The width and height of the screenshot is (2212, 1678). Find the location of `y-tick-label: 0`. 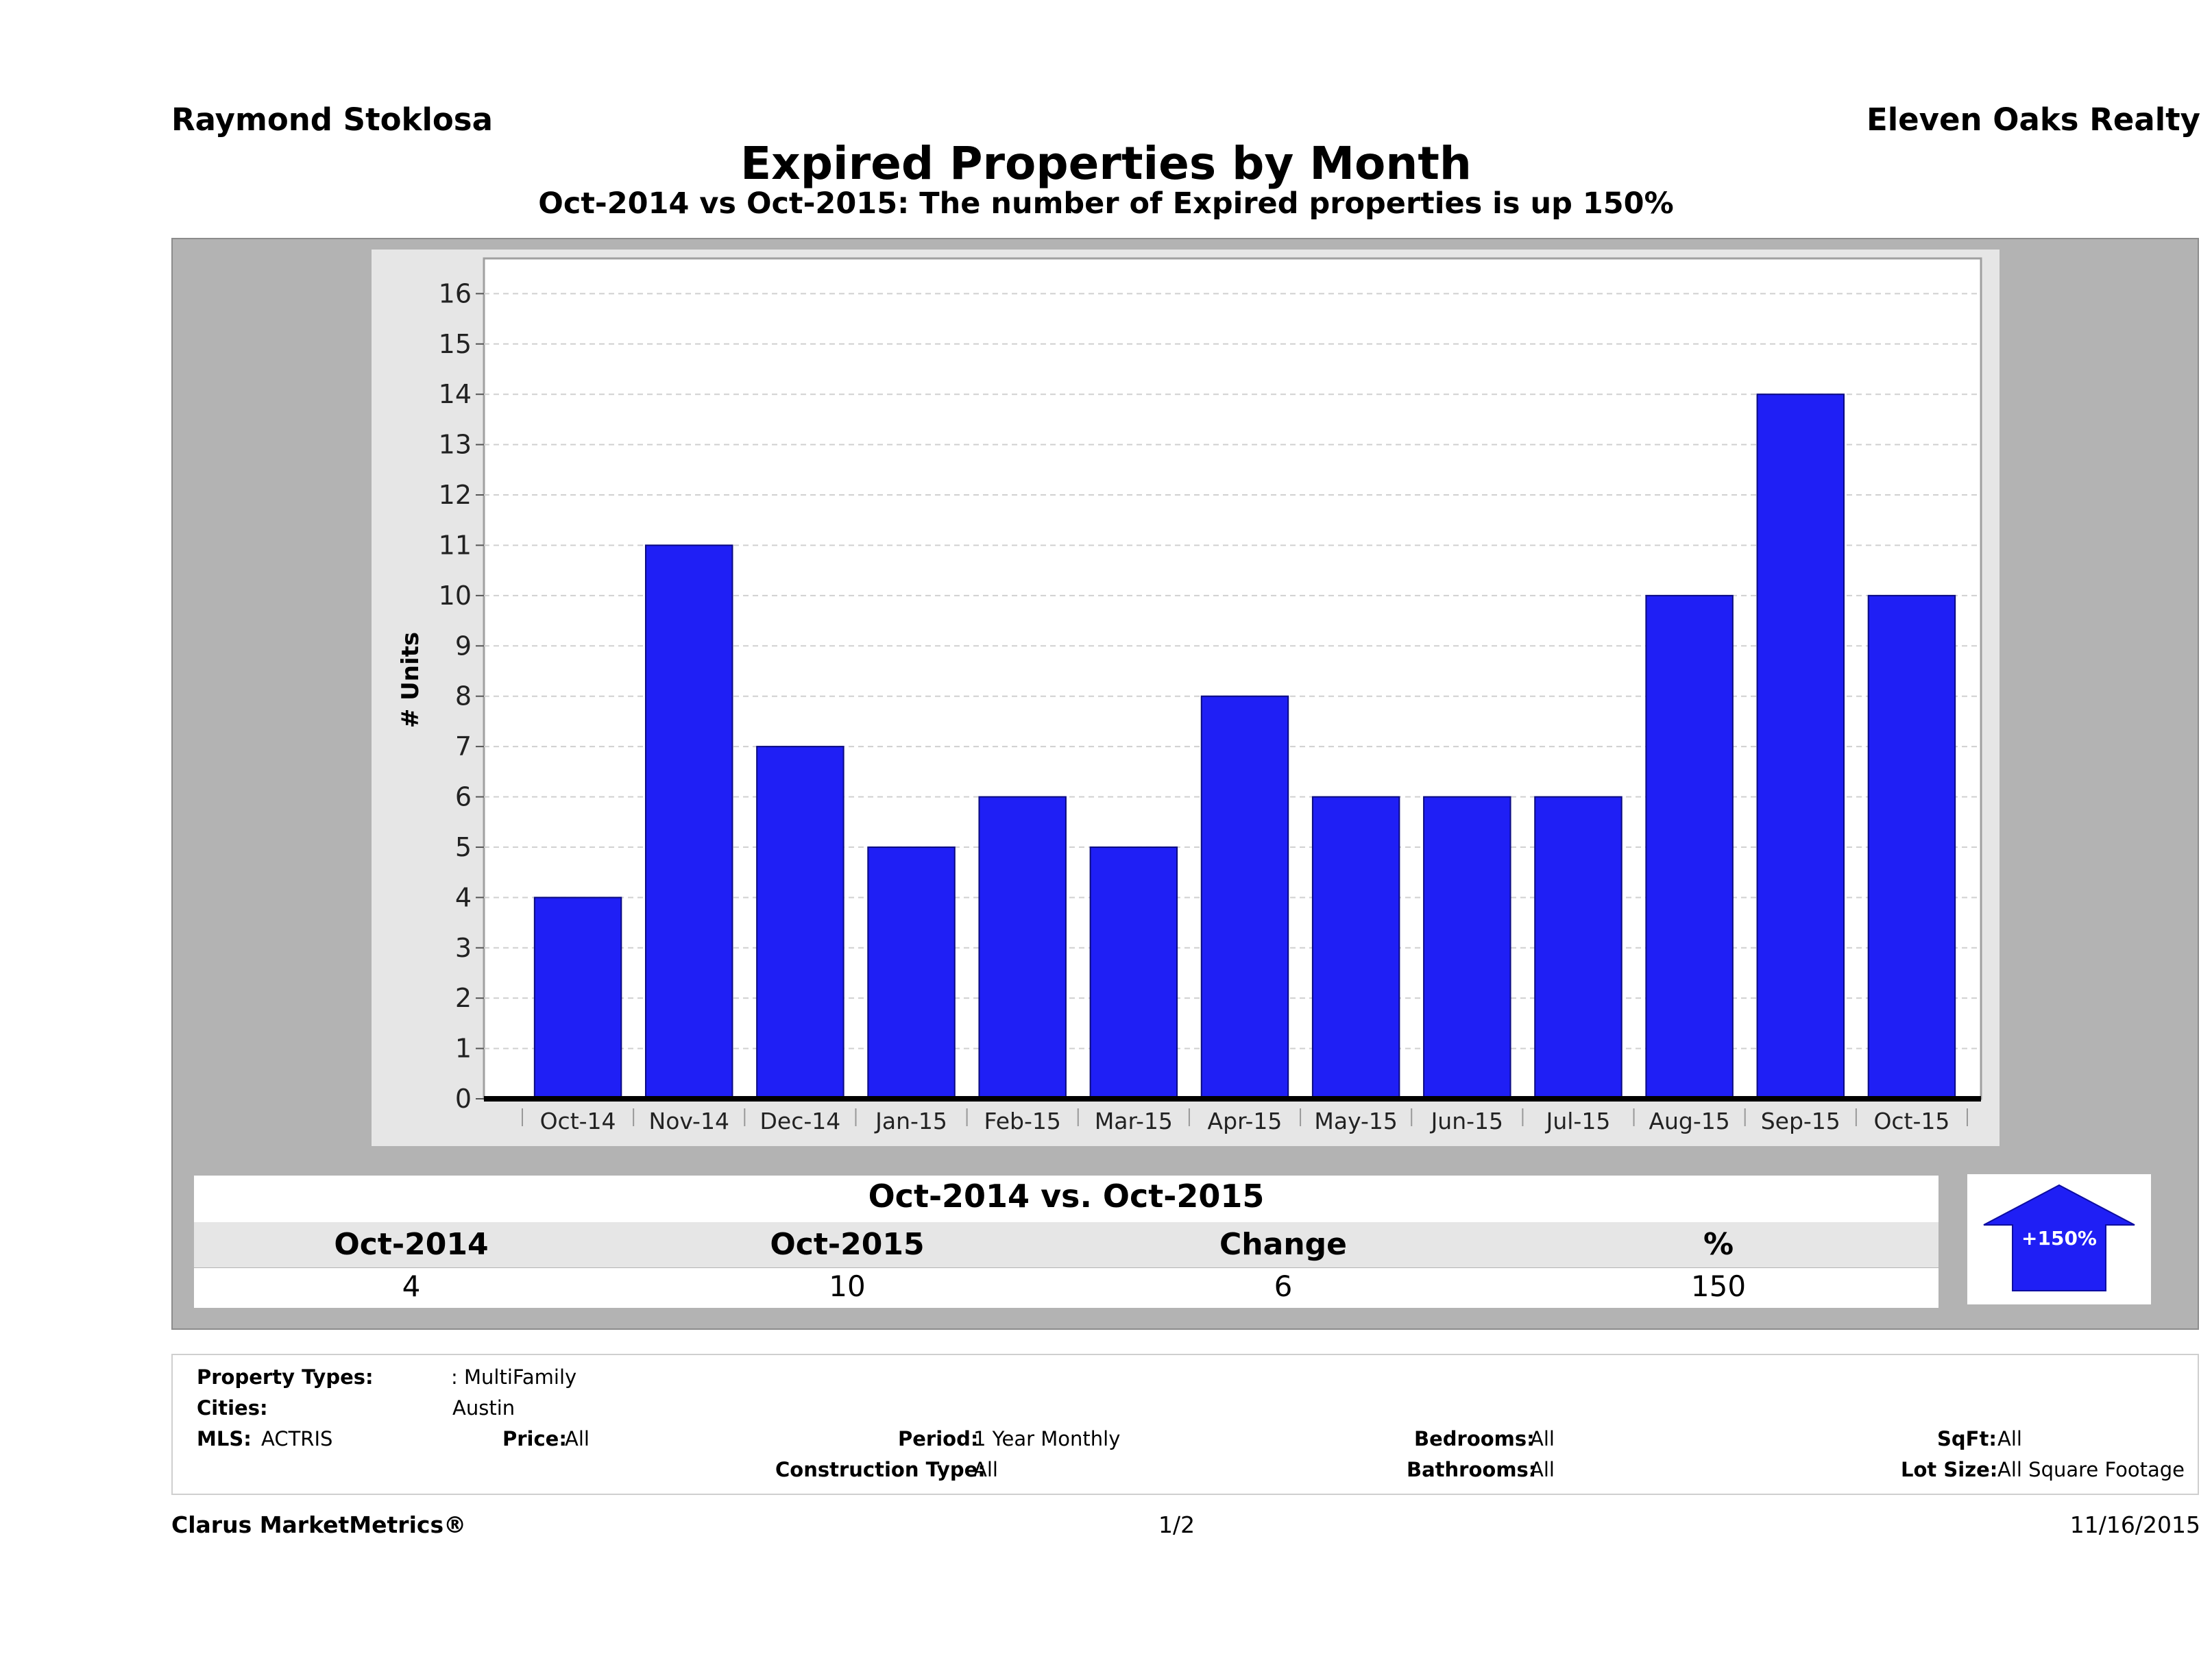

y-tick-label: 0 is located at coordinates (464, 1099).